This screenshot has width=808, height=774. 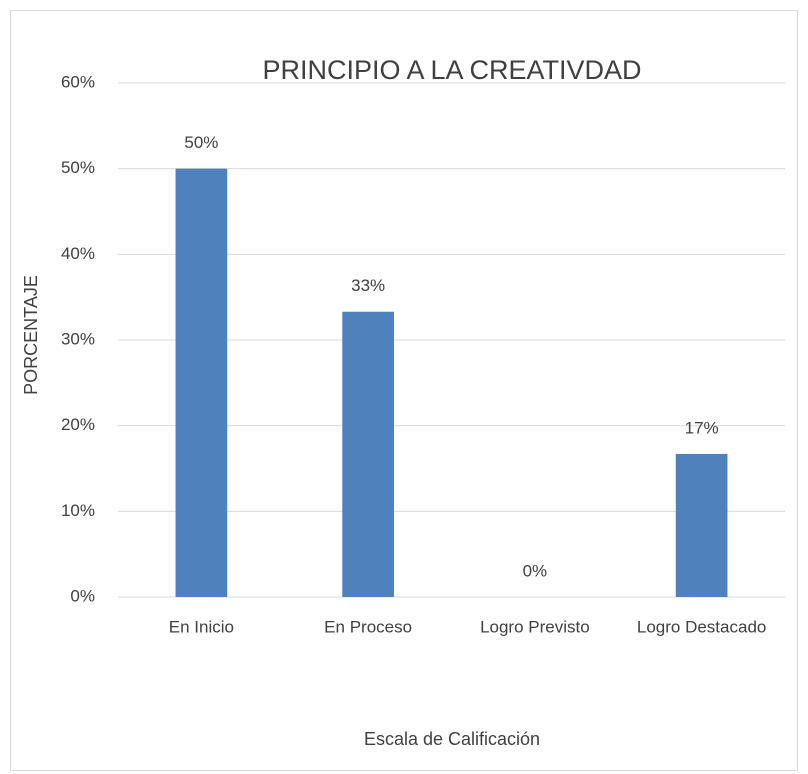 I want to click on x-tick-label: Logro Previsto, so click(x=535, y=626).